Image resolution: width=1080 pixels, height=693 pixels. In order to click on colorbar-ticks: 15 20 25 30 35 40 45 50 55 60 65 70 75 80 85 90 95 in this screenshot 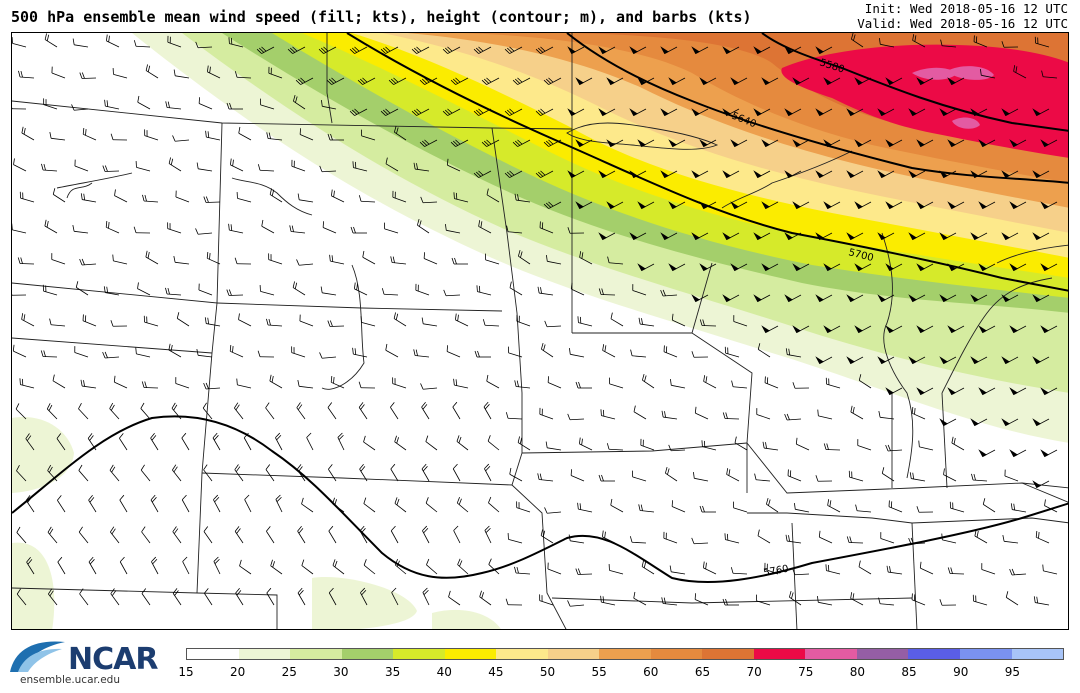, I will do `click(621, 673)`.